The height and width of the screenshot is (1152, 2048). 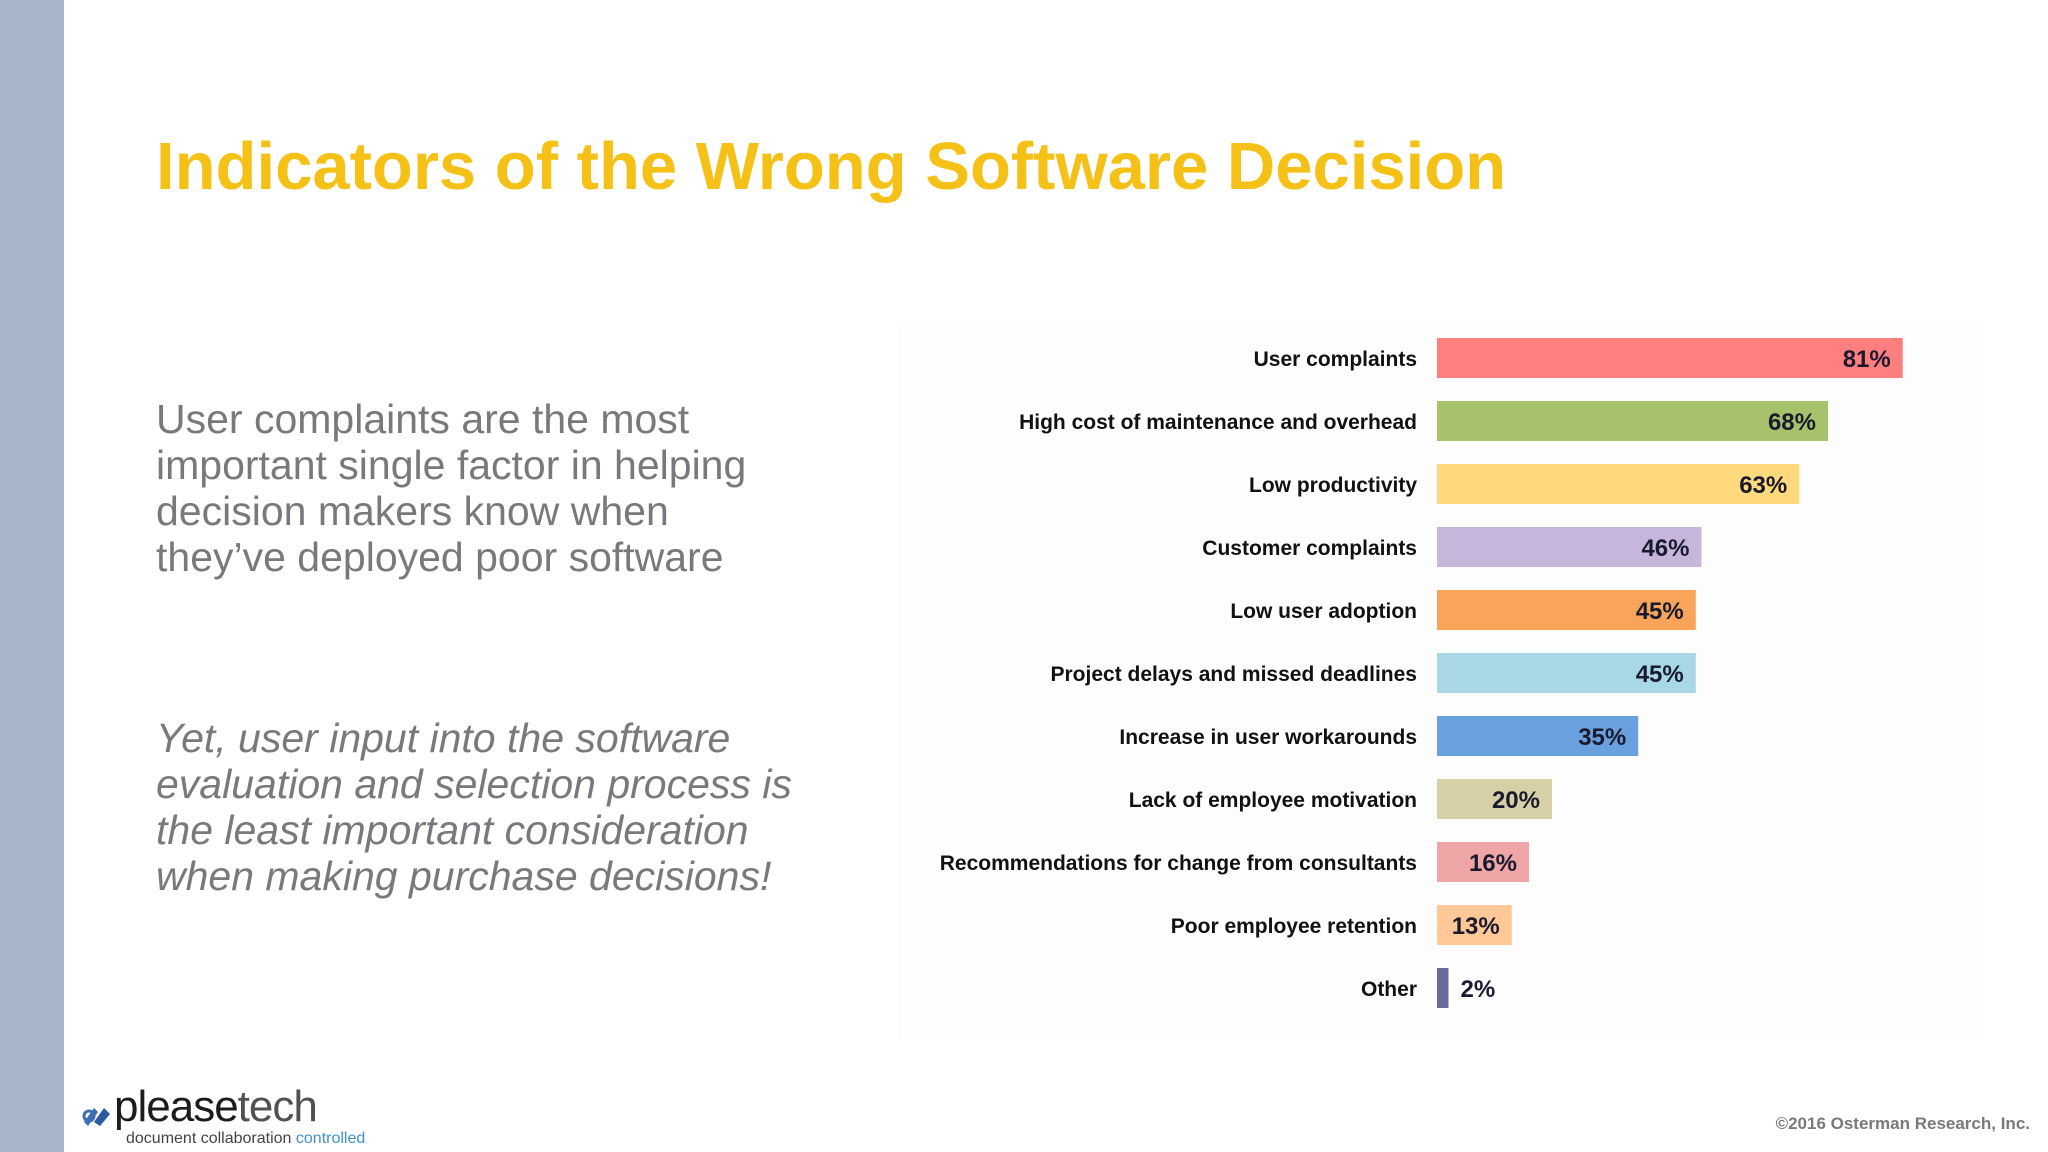 I want to click on logo-brand-b: tech, so click(x=277, y=1106).